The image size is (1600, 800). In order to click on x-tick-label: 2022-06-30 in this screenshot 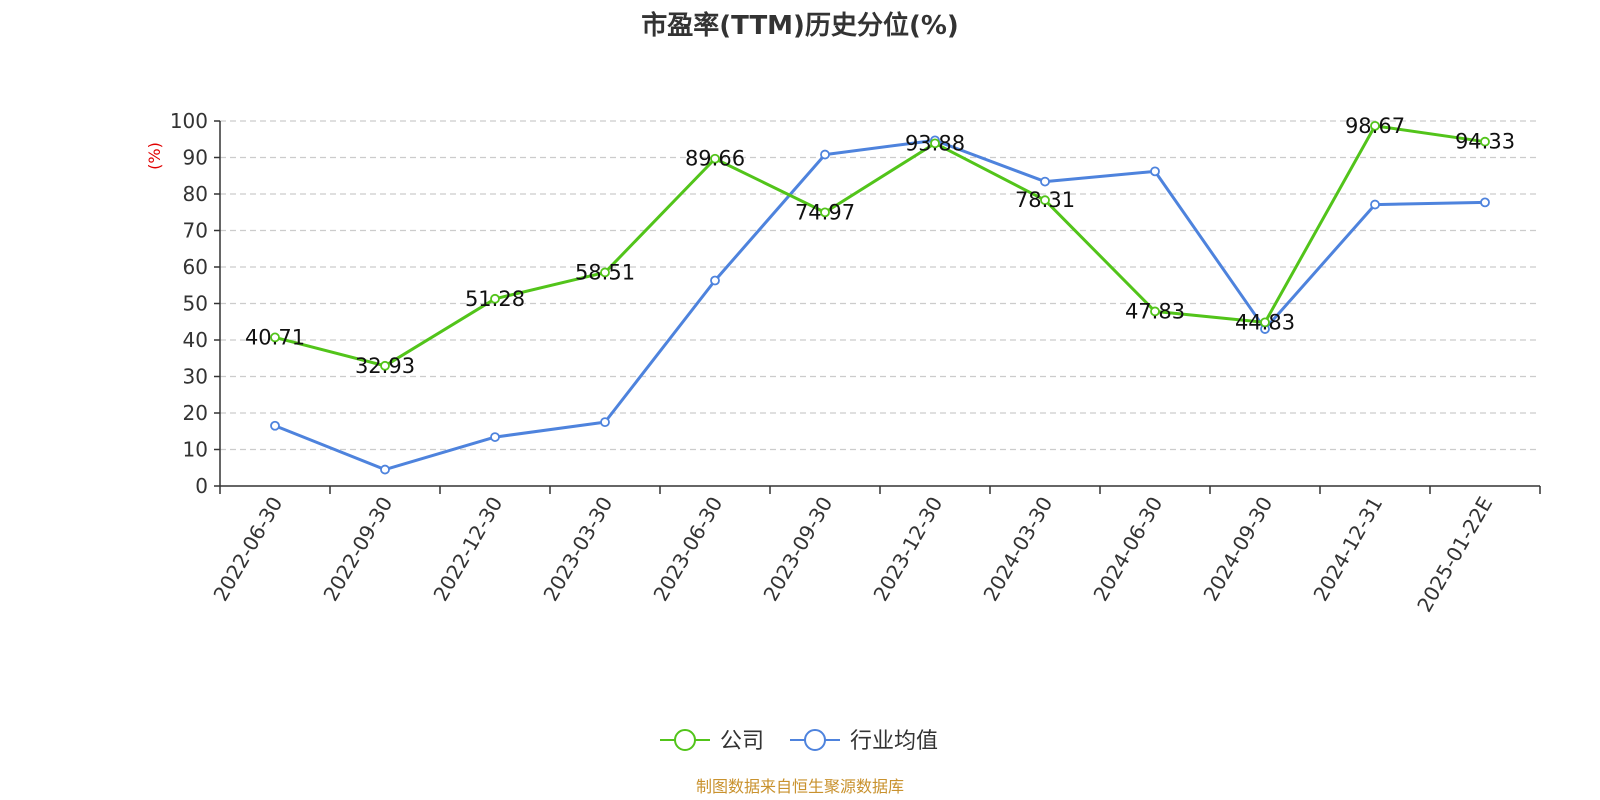, I will do `click(247, 549)`.